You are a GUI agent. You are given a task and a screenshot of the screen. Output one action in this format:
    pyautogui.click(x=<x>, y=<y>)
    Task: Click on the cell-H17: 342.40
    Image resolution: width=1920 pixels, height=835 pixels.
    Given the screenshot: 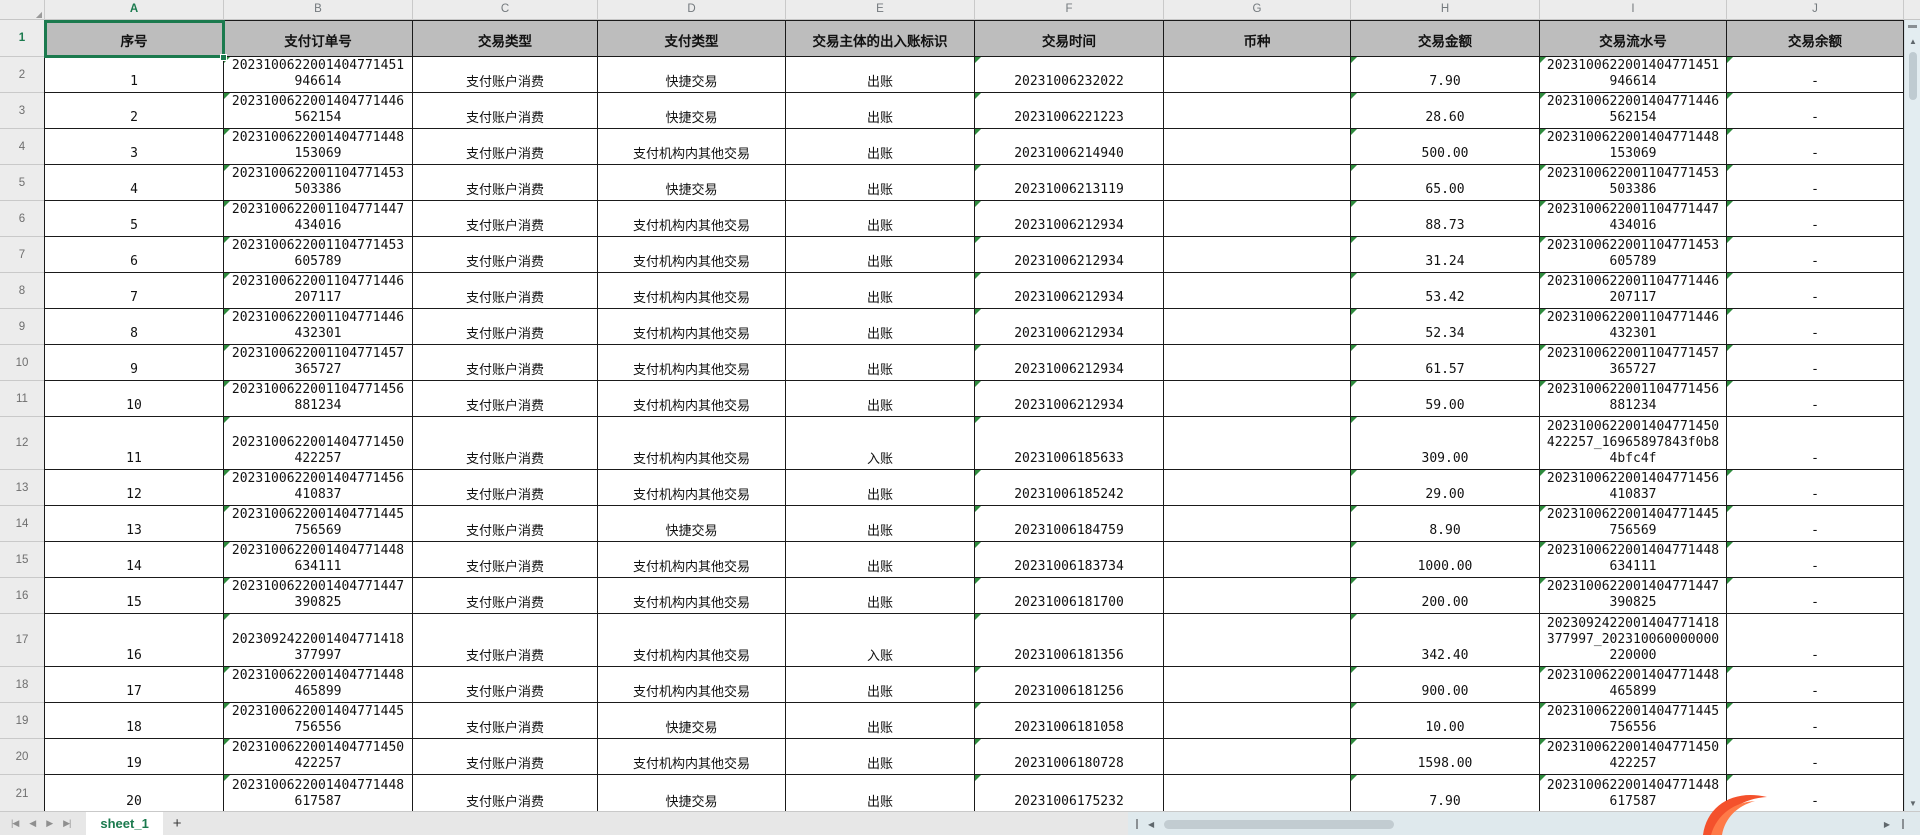 What is the action you would take?
    pyautogui.click(x=1445, y=640)
    